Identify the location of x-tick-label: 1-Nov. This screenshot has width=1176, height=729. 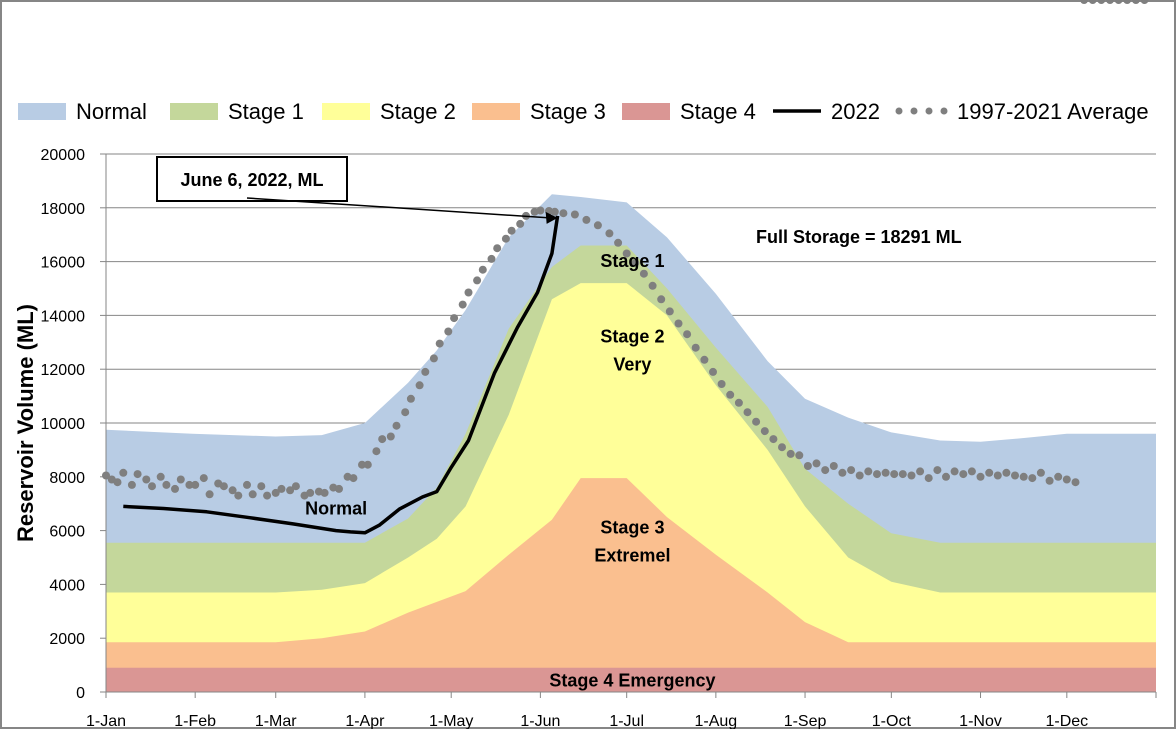
(980, 721).